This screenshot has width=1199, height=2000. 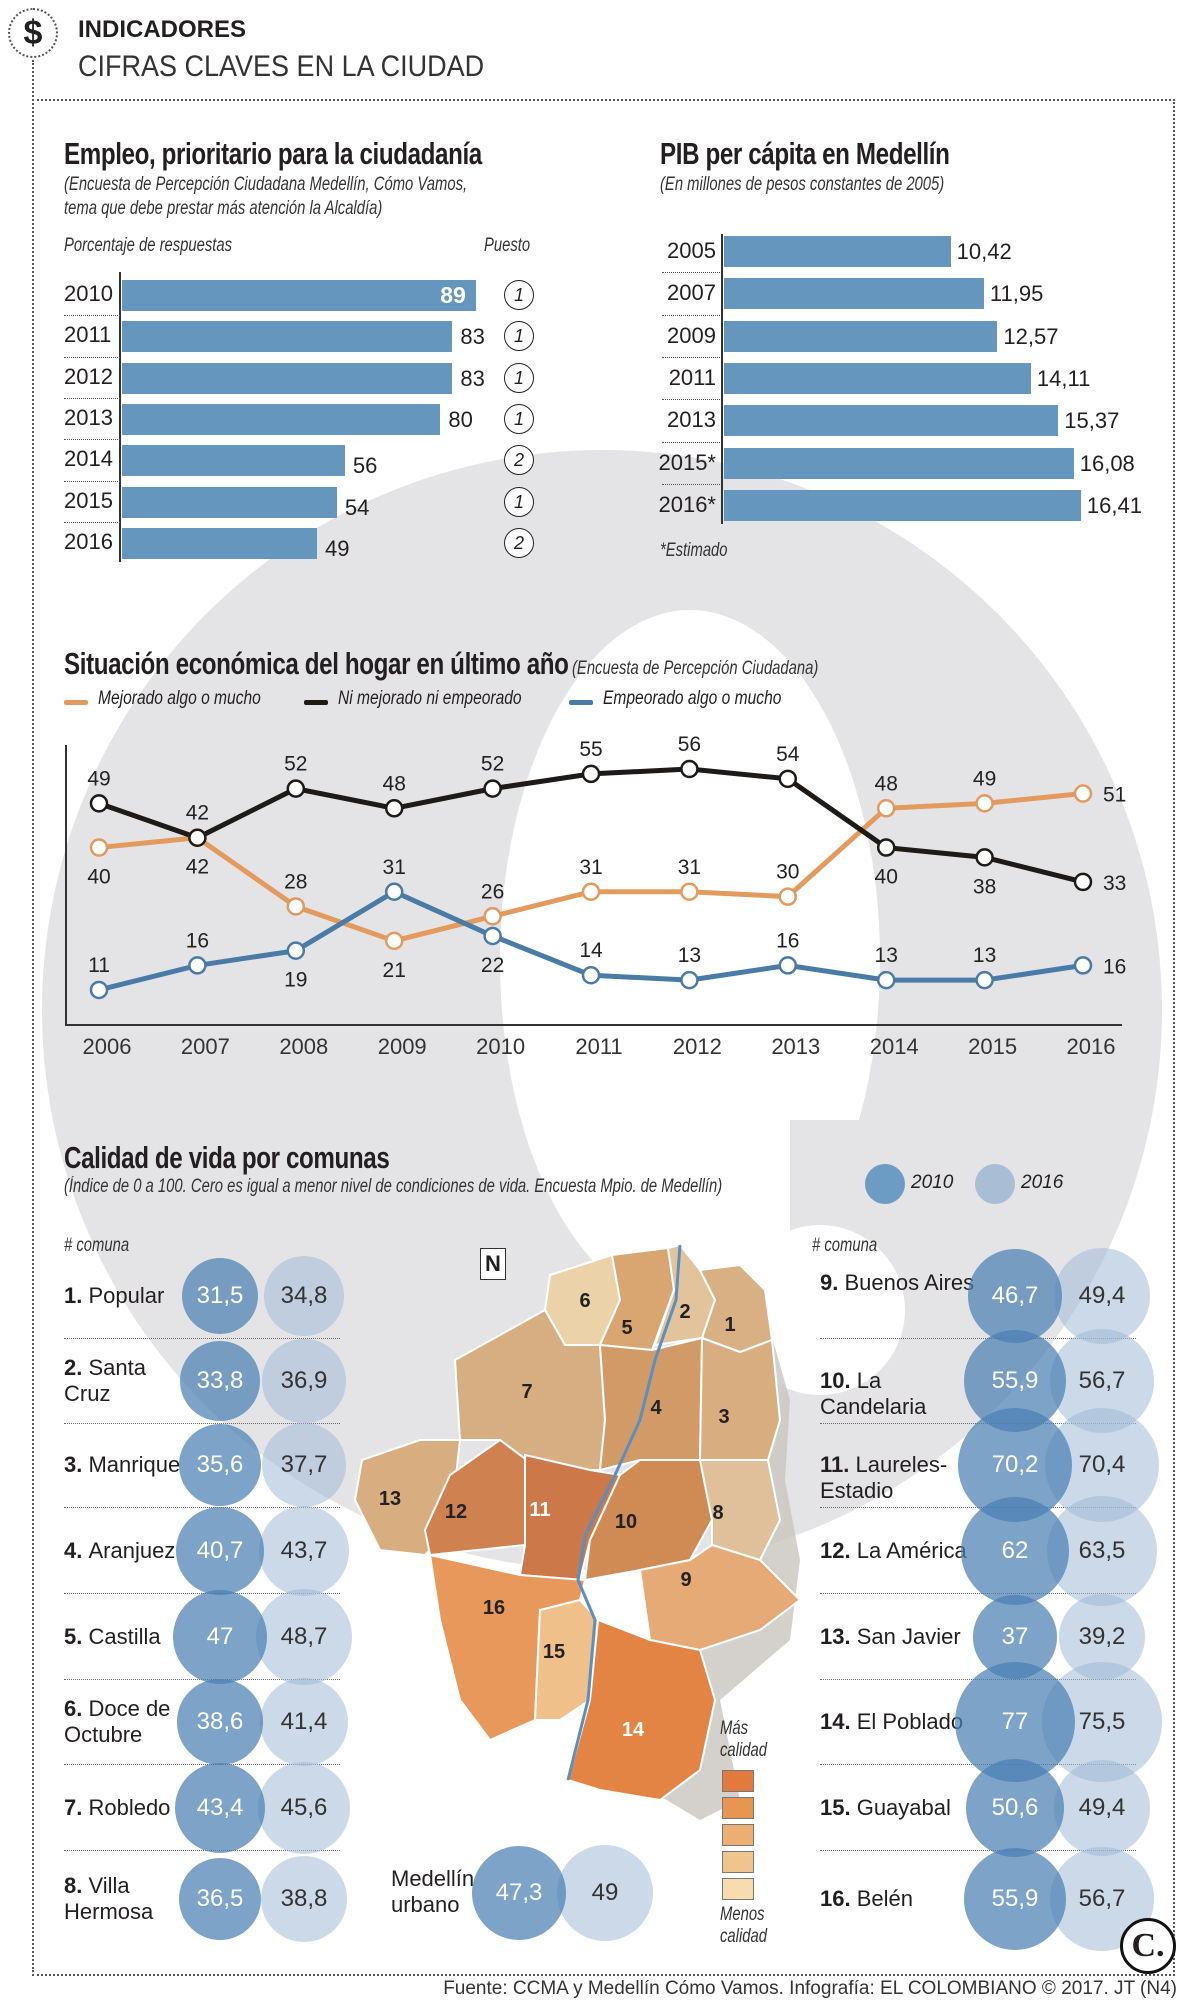 What do you see at coordinates (691, 293) in the screenshot?
I see `year-label: 2007` at bounding box center [691, 293].